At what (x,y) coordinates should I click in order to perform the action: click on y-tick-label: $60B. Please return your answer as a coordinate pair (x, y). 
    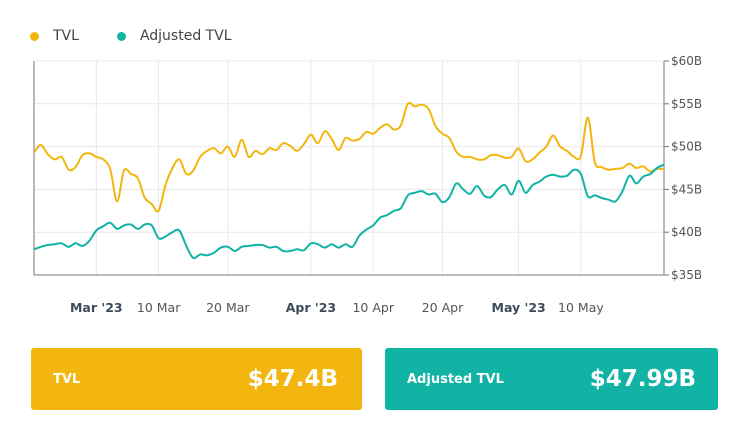
    Looking at the image, I should click on (686, 61).